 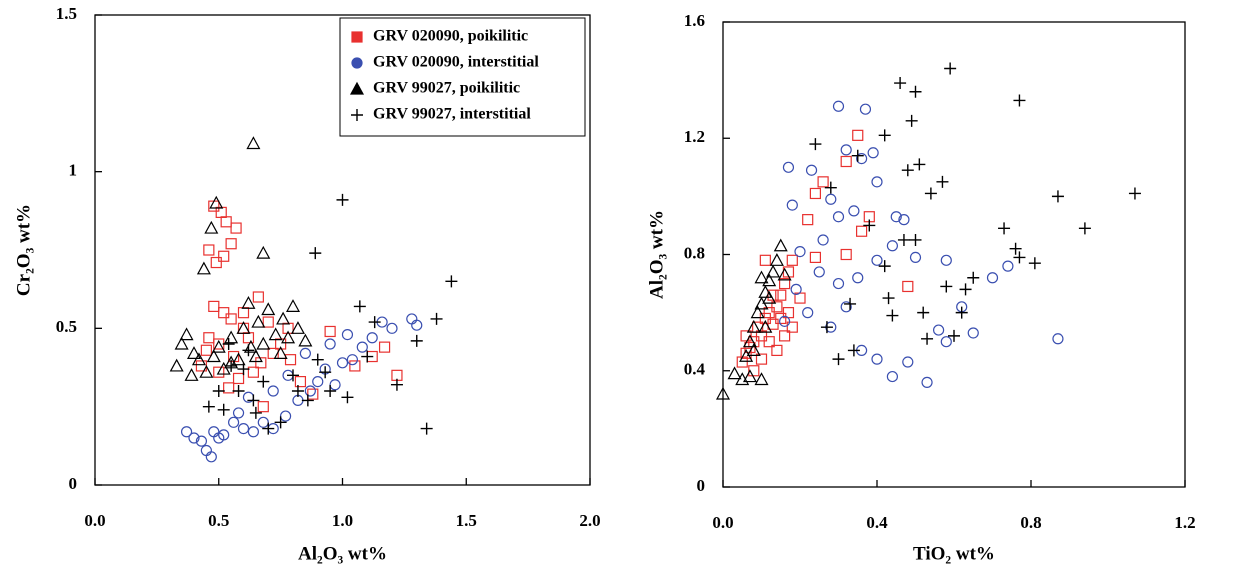 I want to click on y-axis-title: Cr₂O₃ wt%, so click(x=23, y=250).